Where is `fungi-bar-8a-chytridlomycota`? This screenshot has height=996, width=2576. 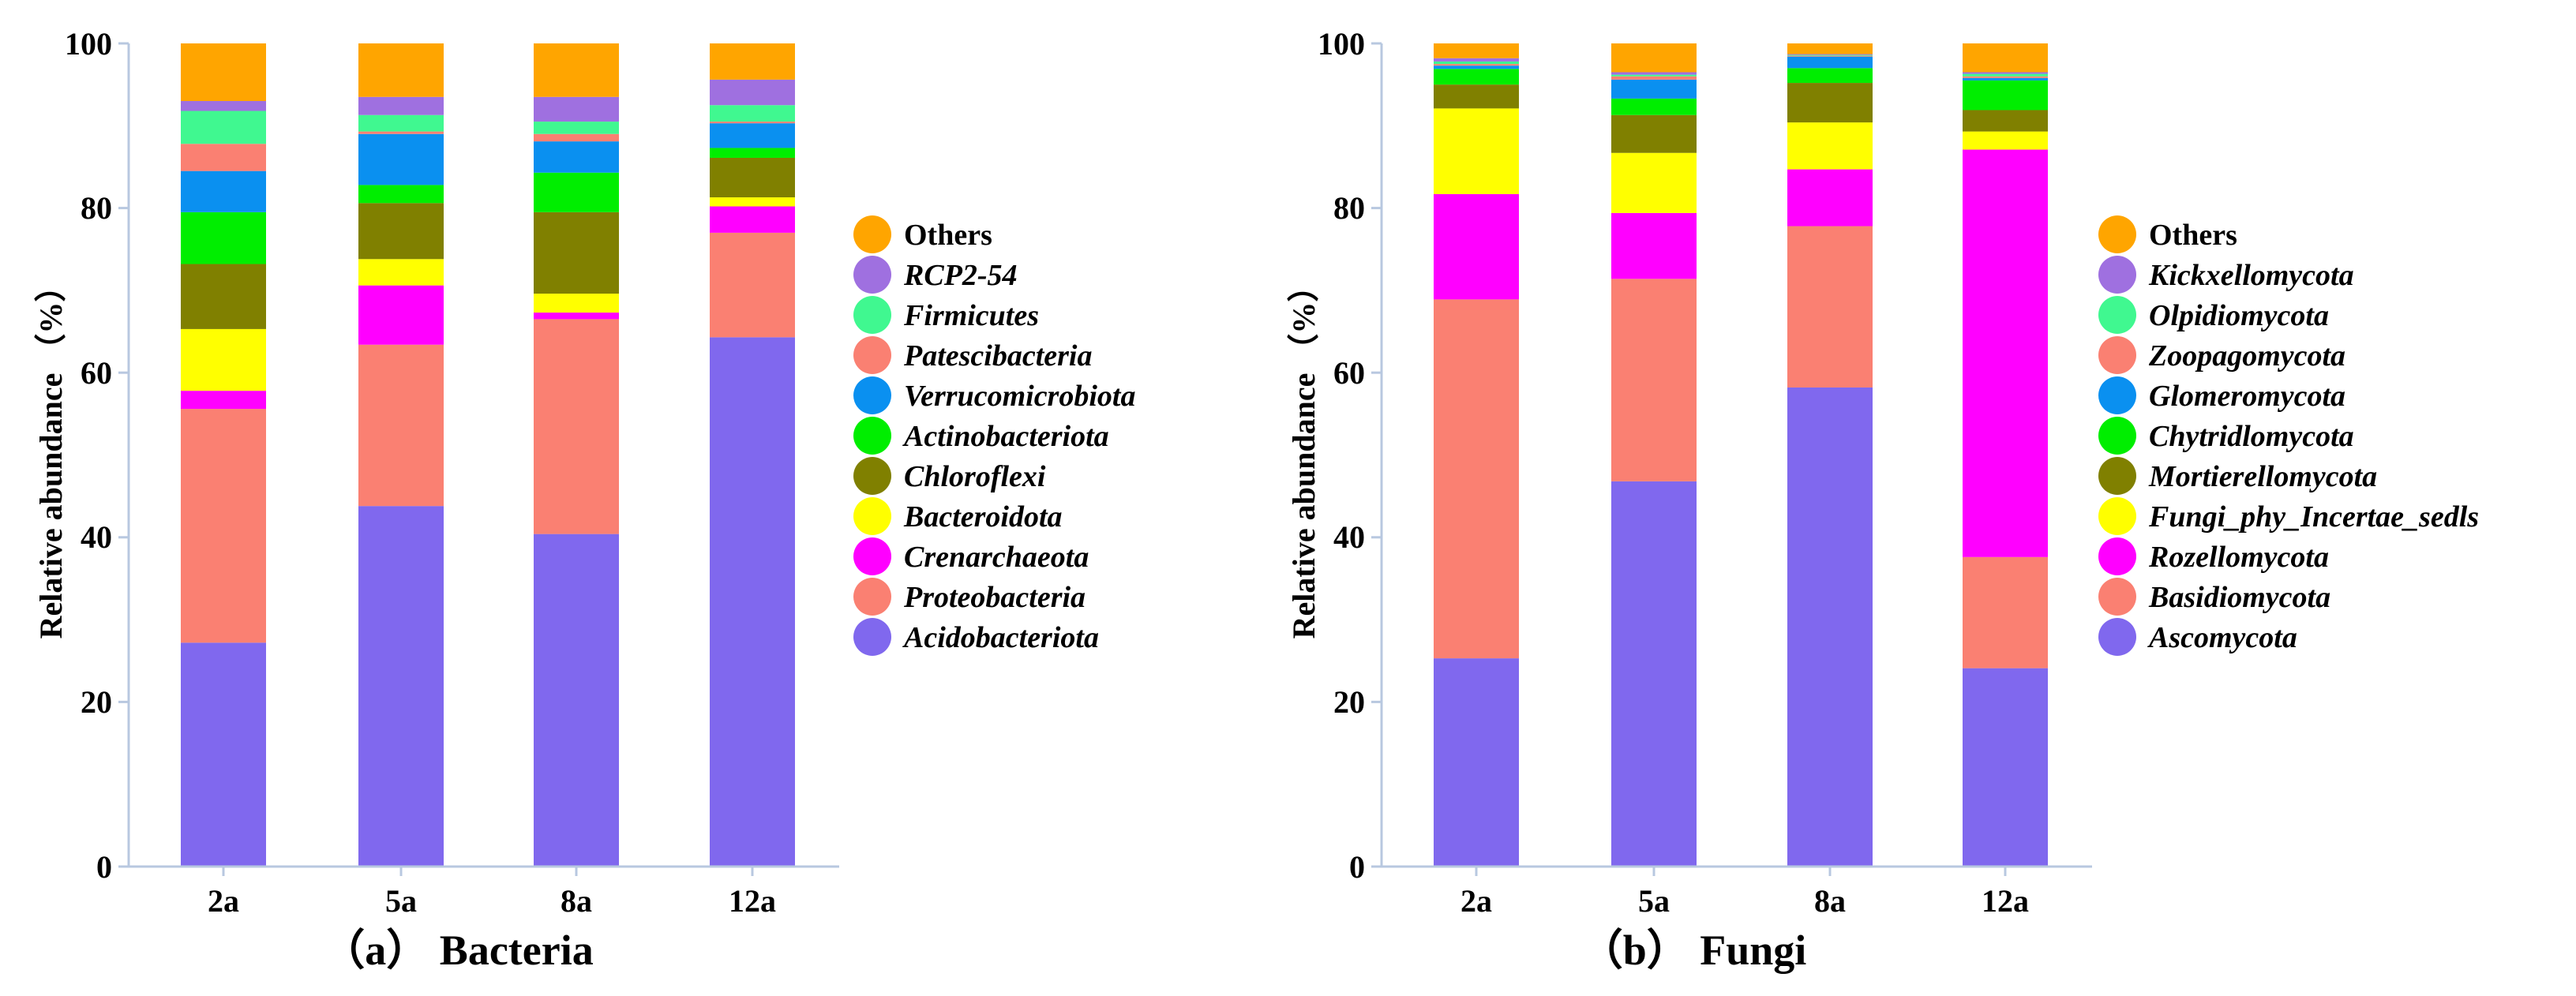 fungi-bar-8a-chytridlomycota is located at coordinates (1830, 76).